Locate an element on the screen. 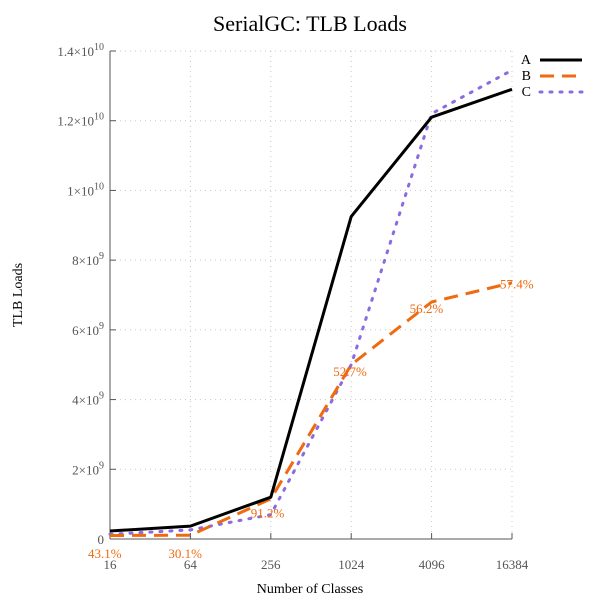  y-axis-label: TLB Loads is located at coordinates (18, 295).